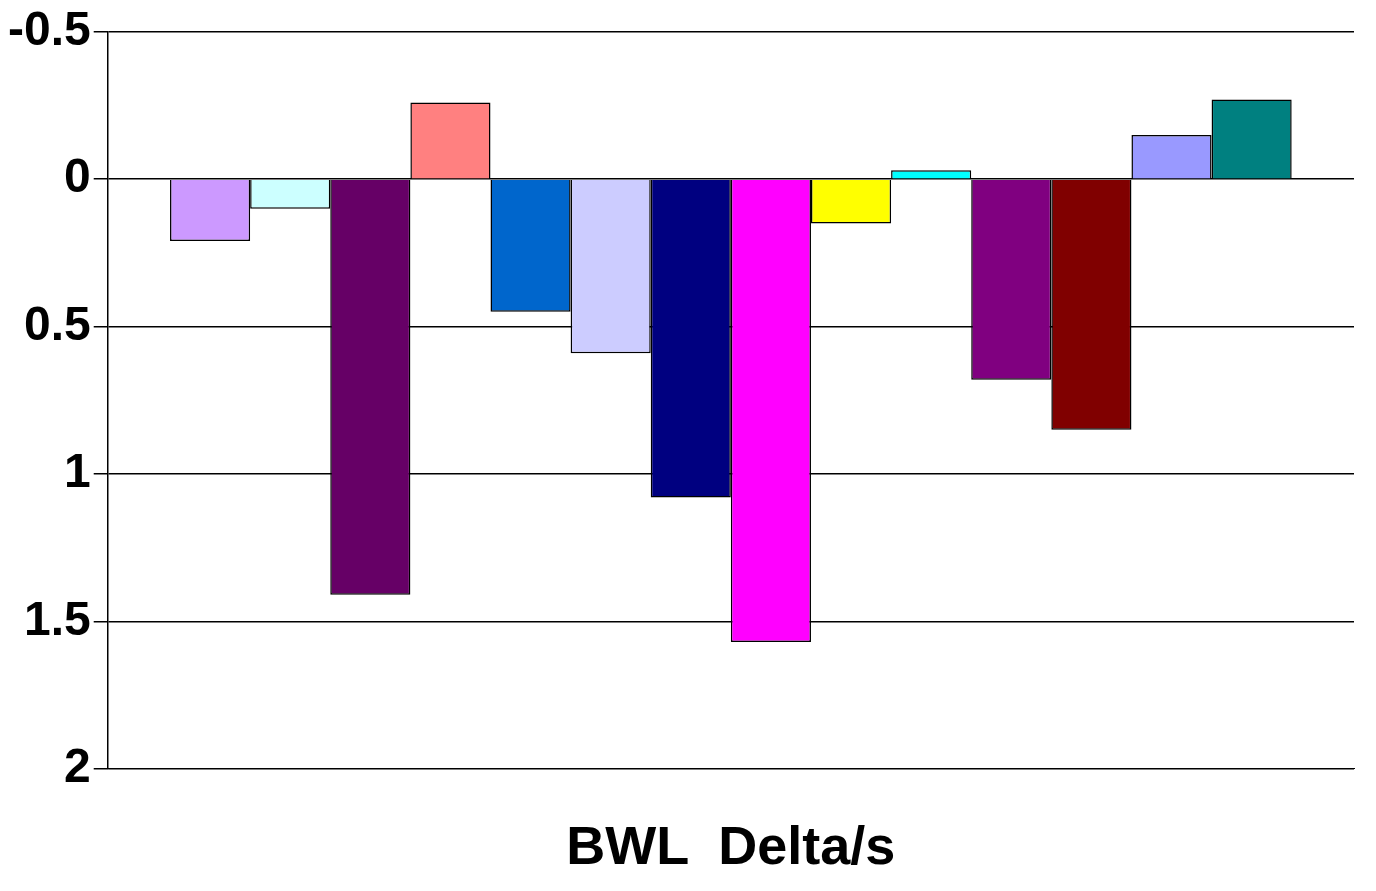  I want to click on y-tick-label: 2, so click(77, 766).